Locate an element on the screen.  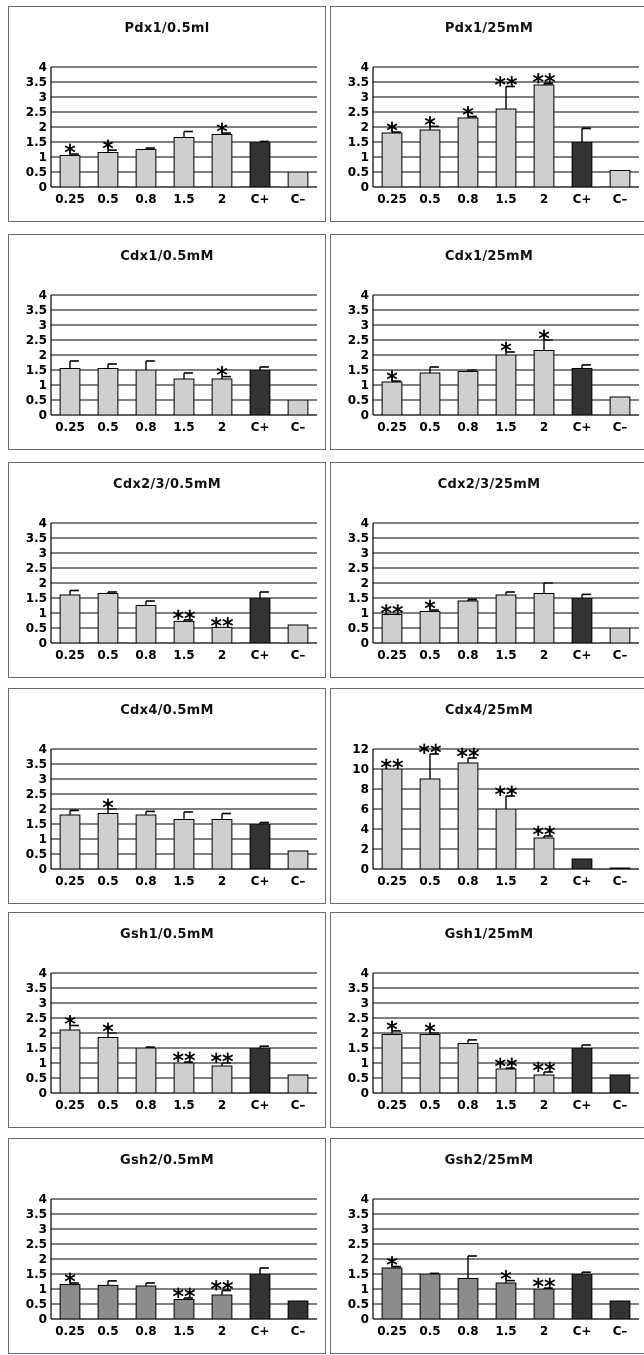
chart-title: Gsh1/0.5mM is located at coordinates (167, 934).